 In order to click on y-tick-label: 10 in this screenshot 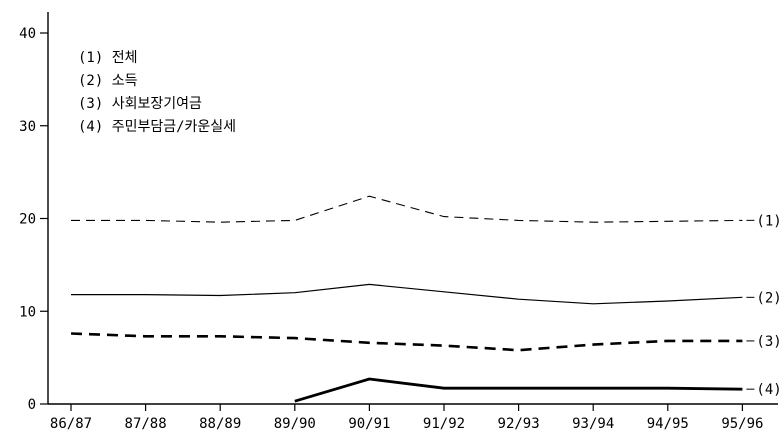, I will do `click(27, 312)`.